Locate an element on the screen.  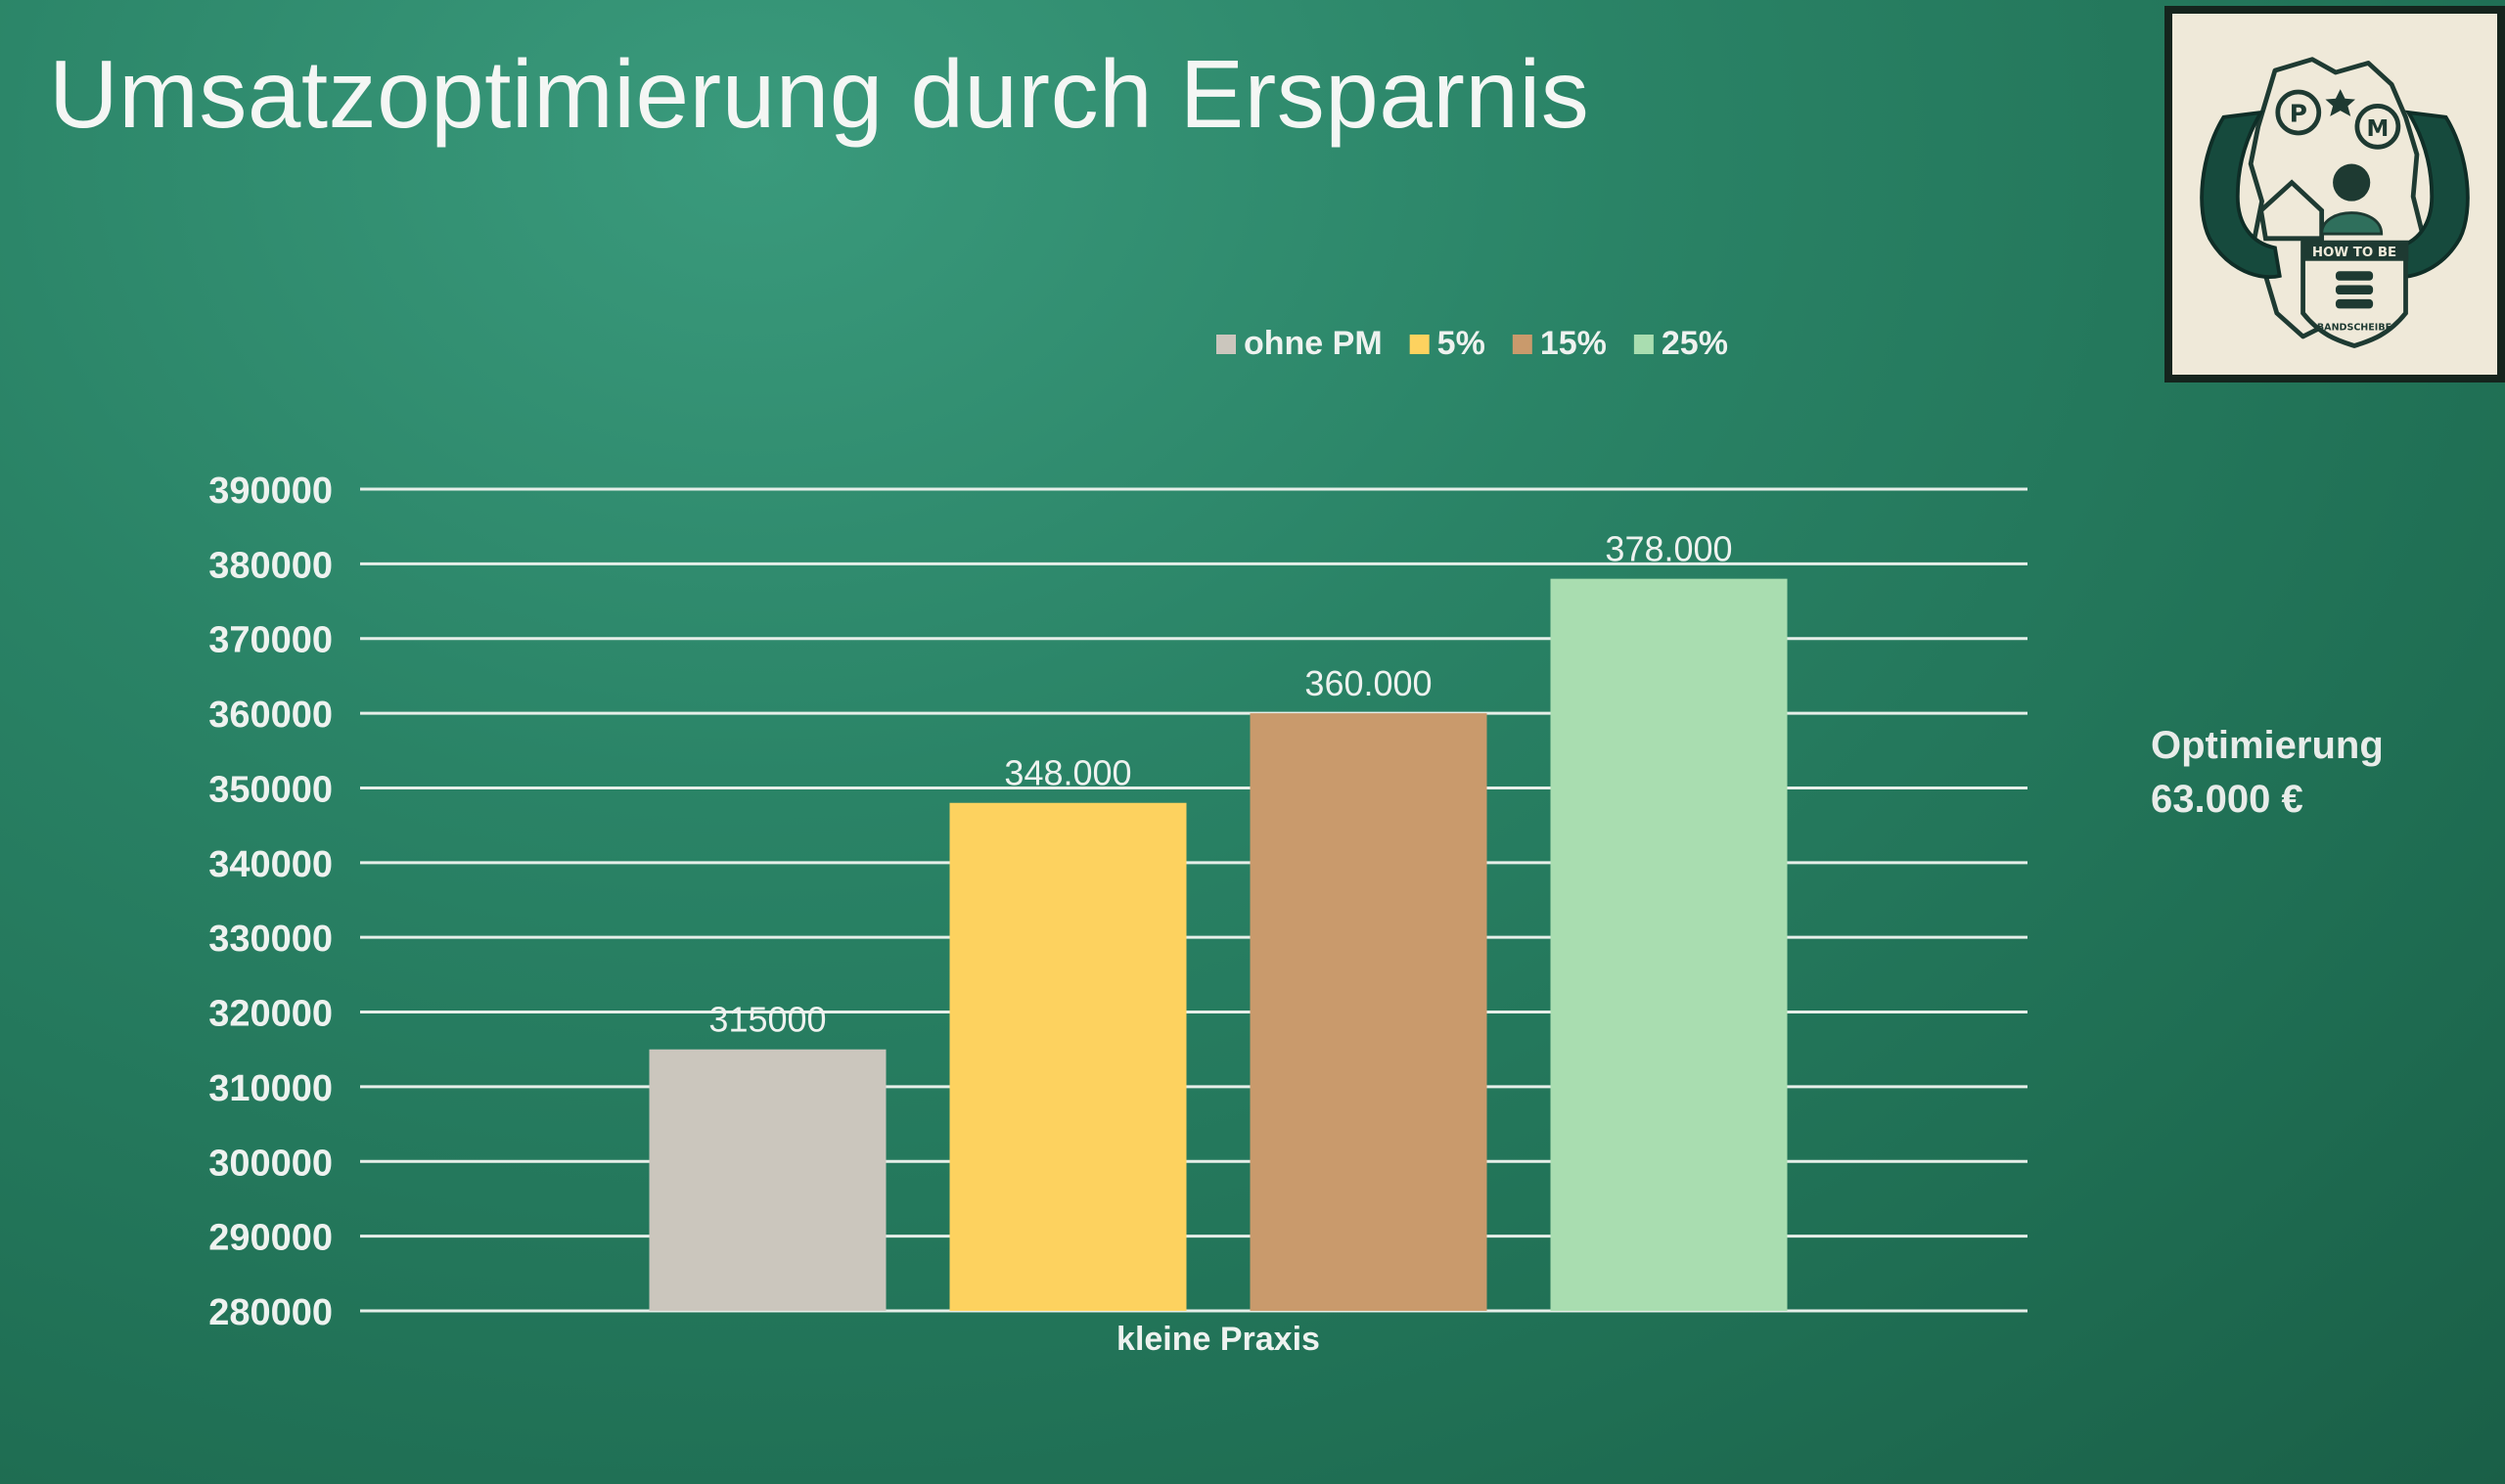
data-label: 315000 is located at coordinates (767, 1020).